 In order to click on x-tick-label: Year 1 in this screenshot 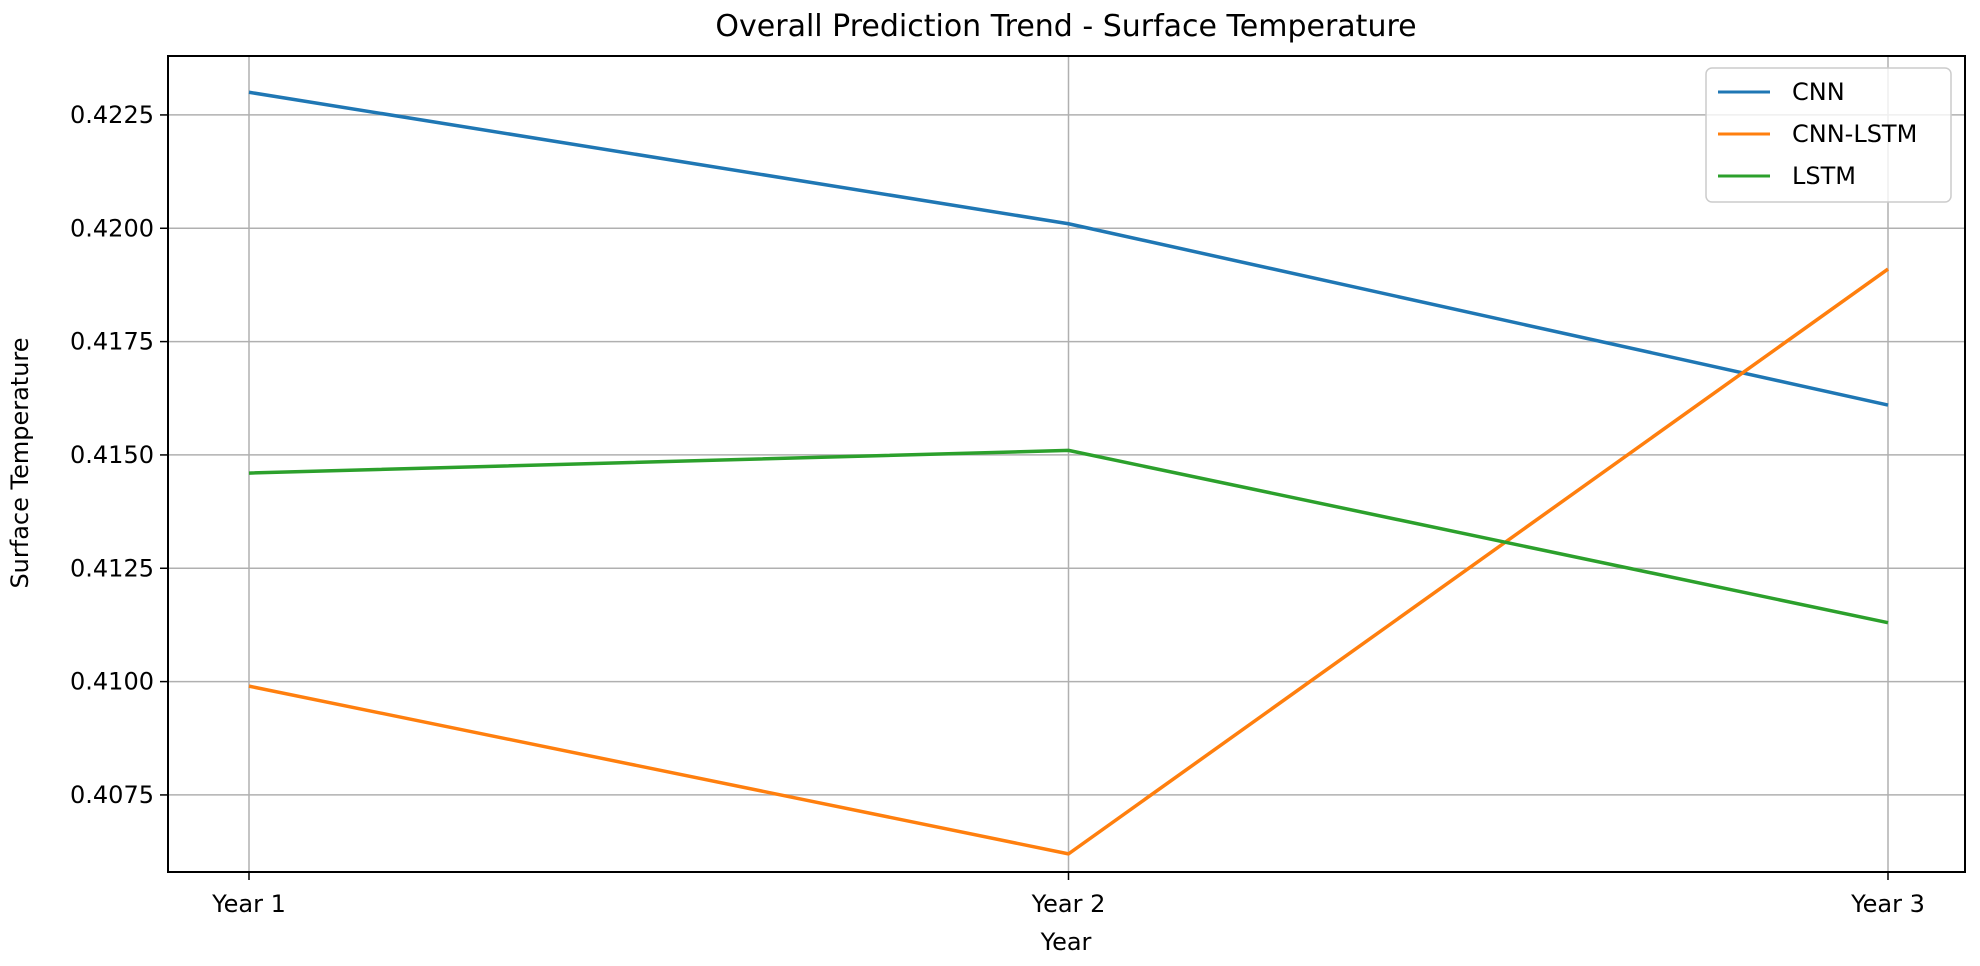, I will do `click(248, 904)`.